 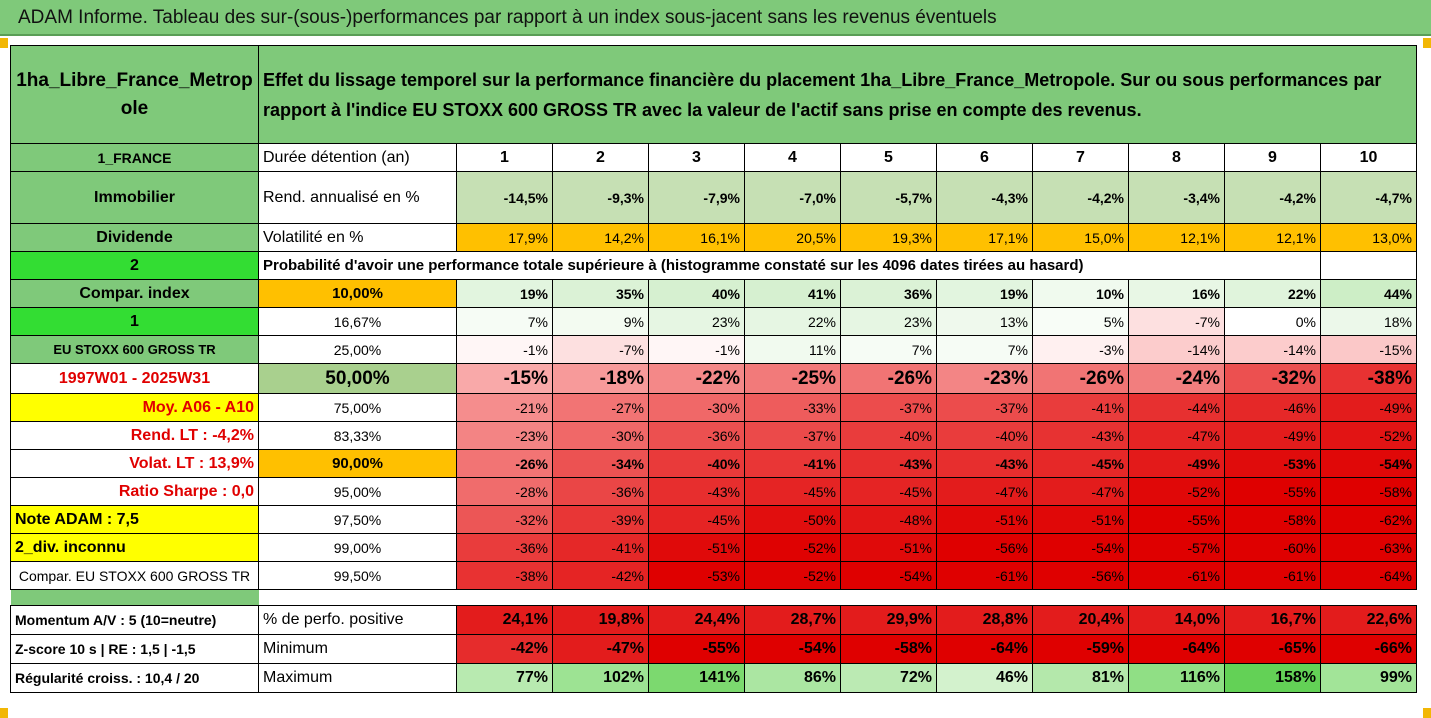 What do you see at coordinates (1368, 293) in the screenshot?
I see `pct-cell: 44%` at bounding box center [1368, 293].